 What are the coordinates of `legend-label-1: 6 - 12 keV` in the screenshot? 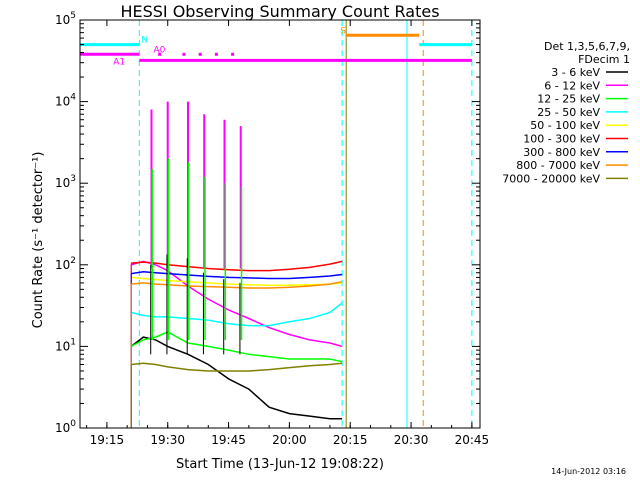 It's located at (572, 85).